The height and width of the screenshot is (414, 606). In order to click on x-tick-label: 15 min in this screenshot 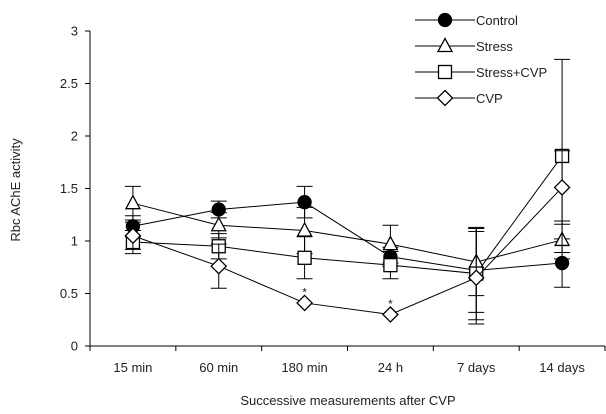, I will do `click(132, 367)`.